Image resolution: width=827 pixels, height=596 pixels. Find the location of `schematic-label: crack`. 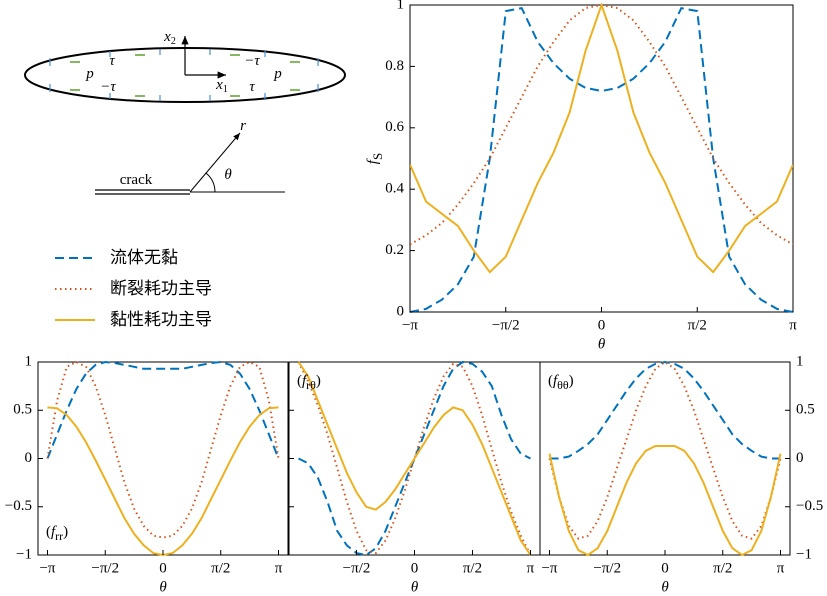

schematic-label: crack is located at coordinates (136, 180).